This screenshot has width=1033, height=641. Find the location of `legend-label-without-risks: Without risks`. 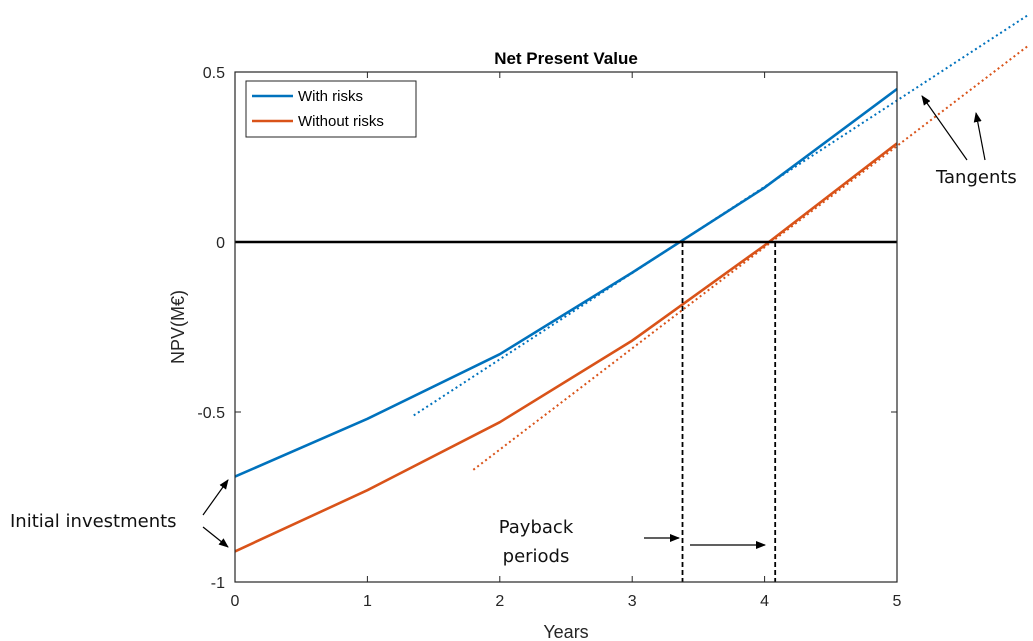

legend-label-without-risks: Without risks is located at coordinates (341, 121).